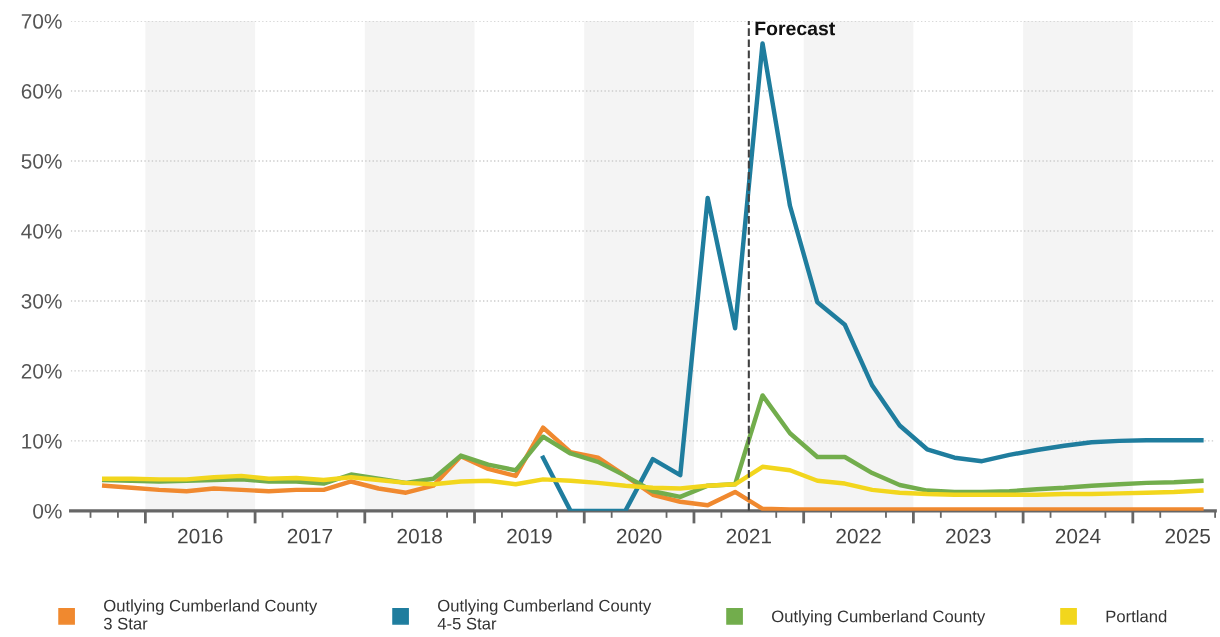 This screenshot has width=1220, height=637. I want to click on y-tick-label: 20%, so click(41, 371).